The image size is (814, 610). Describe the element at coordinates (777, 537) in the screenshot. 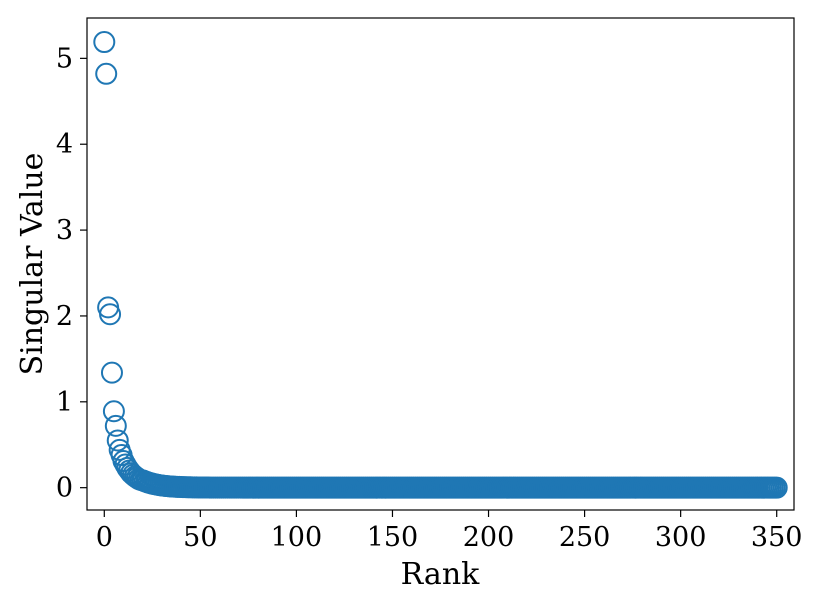

I see `x-tick-label: 350` at that location.